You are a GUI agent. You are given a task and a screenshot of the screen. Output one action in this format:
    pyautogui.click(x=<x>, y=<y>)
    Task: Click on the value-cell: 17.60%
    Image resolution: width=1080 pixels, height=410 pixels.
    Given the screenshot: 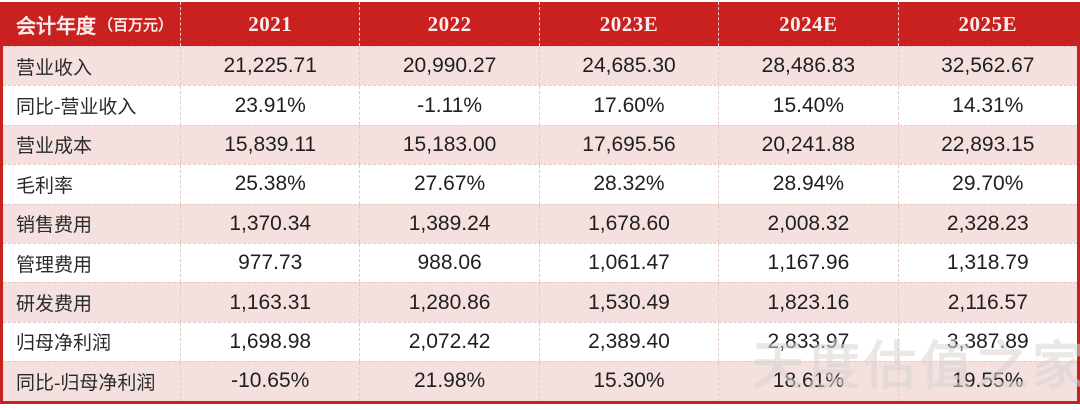 What is the action you would take?
    pyautogui.click(x=628, y=105)
    